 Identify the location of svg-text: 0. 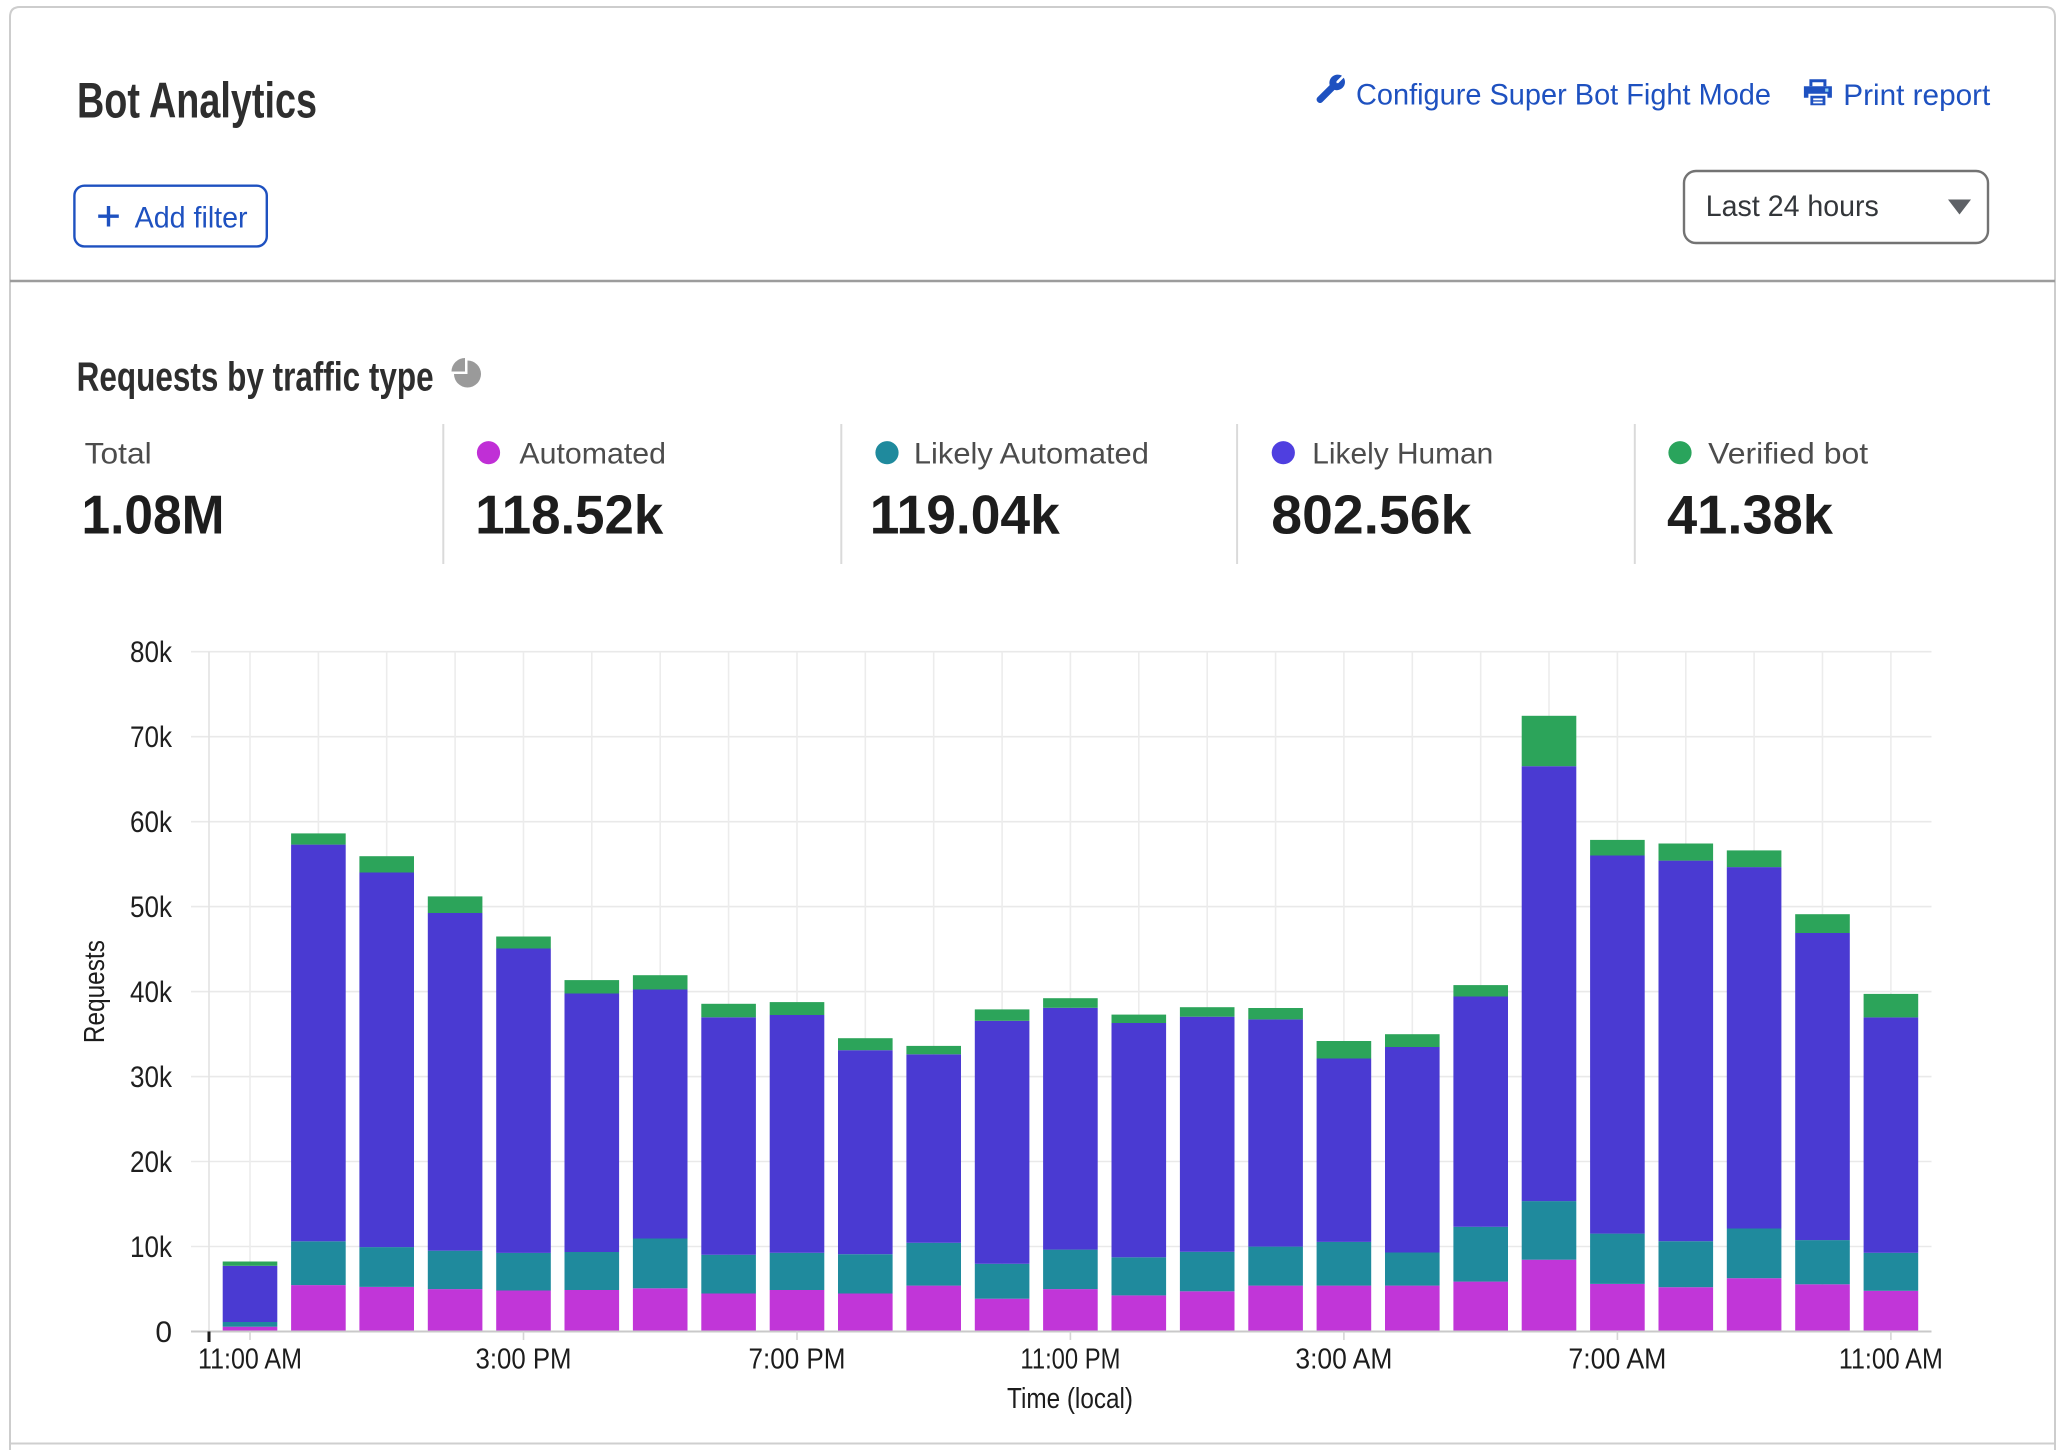
(163, 1332).